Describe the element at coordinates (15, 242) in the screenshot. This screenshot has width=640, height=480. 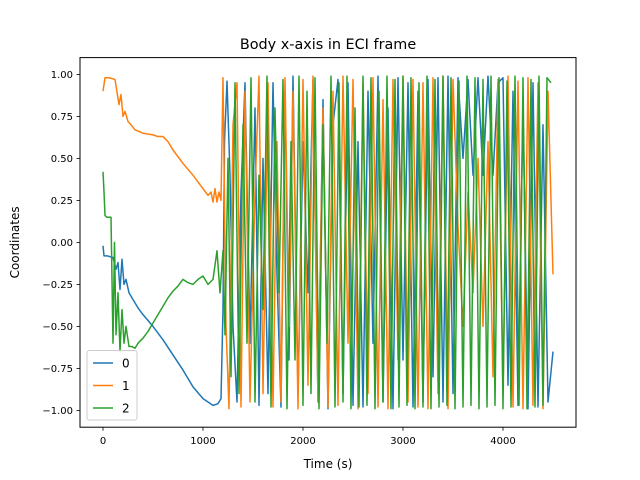
I see `y-axis-label: Coordinates` at that location.